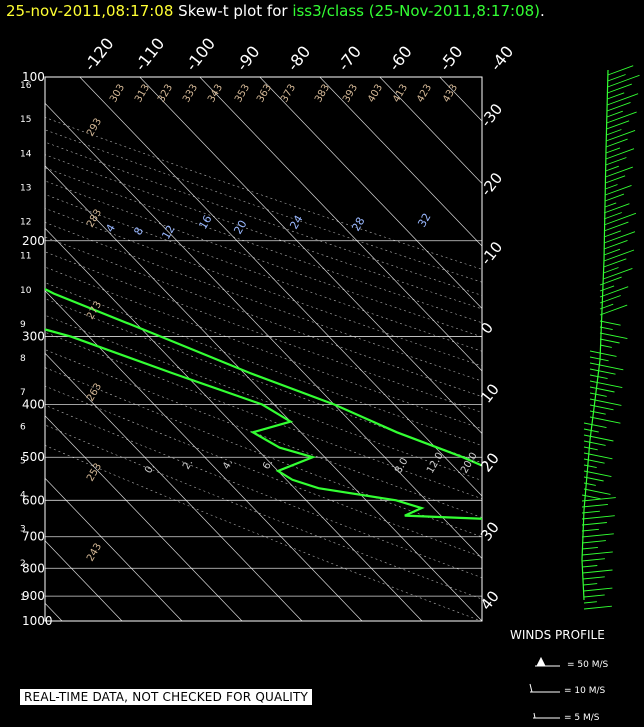  Describe the element at coordinates (166, 697) in the screenshot. I see `quality-notice: REAL-TIME DATA, NOT CHECKED FOR QUALITY` at that location.